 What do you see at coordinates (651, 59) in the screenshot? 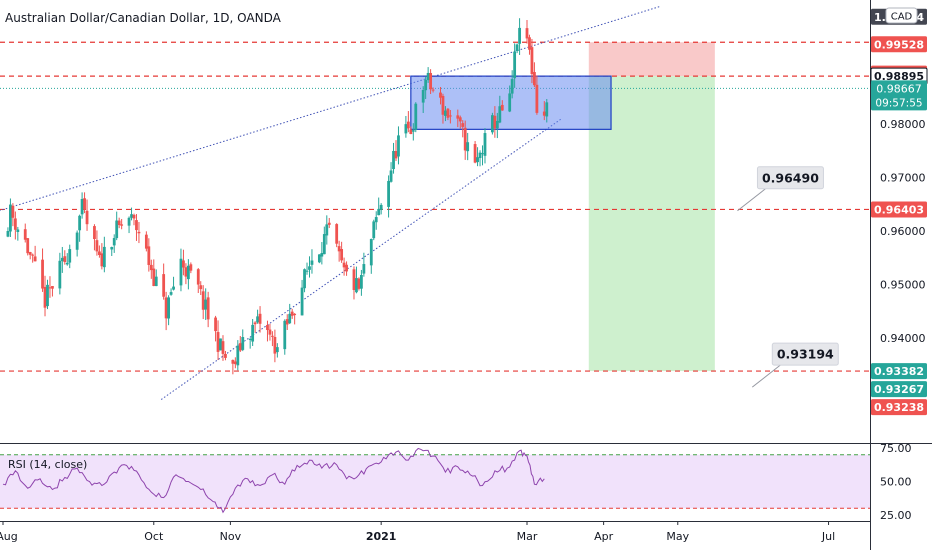
I see `short-position-stop-zone` at bounding box center [651, 59].